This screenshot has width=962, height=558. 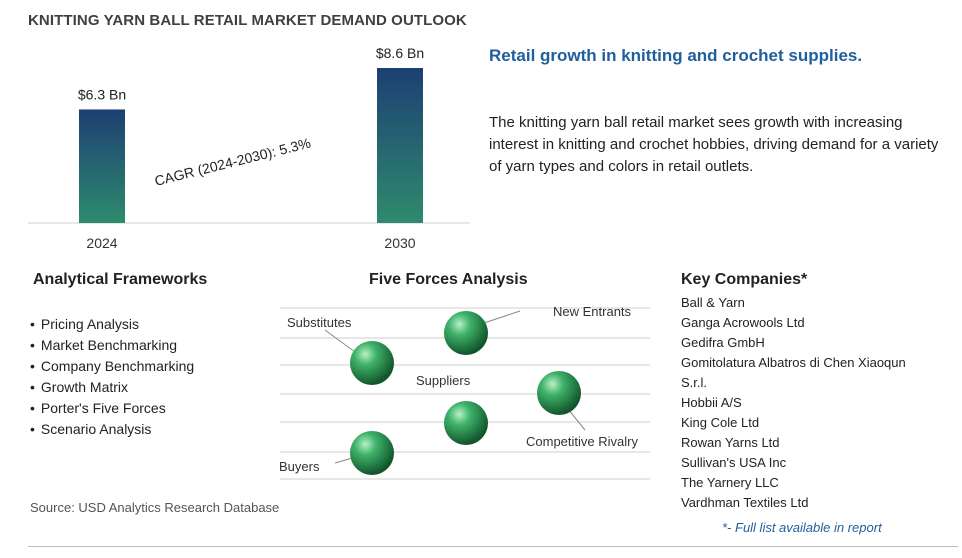 What do you see at coordinates (112, 366) in the screenshot?
I see `framework-item: Company Benchmarking` at bounding box center [112, 366].